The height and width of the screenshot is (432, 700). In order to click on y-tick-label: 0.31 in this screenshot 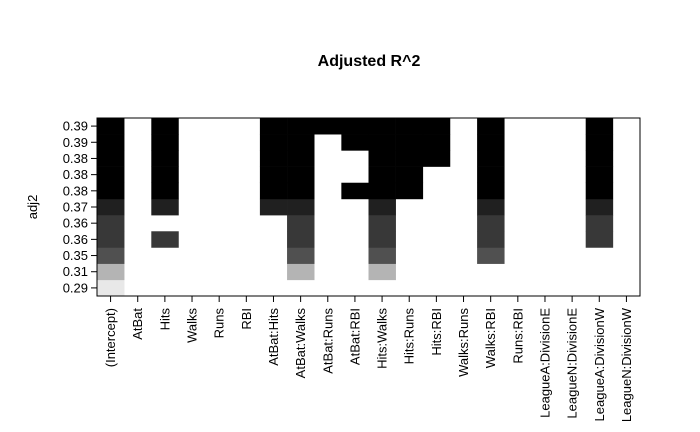, I will do `click(75, 271)`.